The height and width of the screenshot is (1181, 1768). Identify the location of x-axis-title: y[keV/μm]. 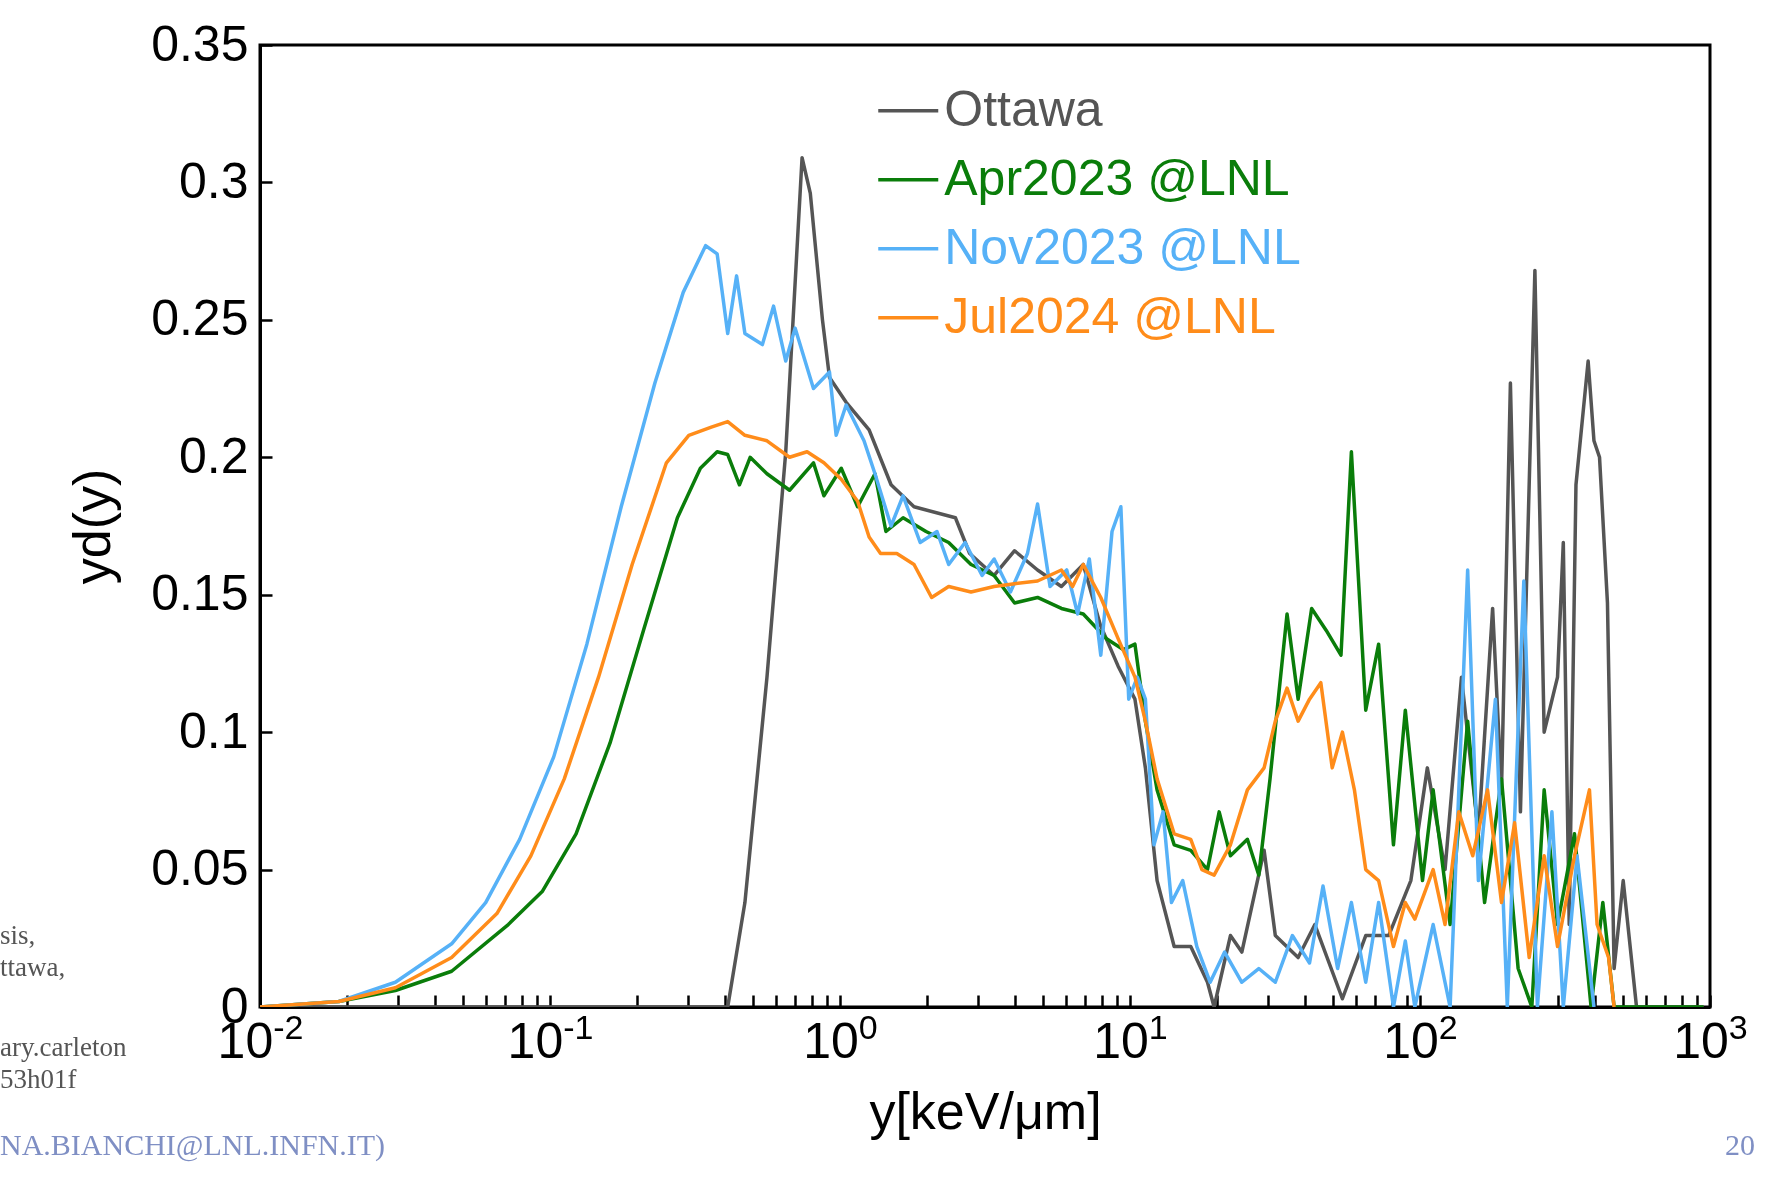
(985, 1110).